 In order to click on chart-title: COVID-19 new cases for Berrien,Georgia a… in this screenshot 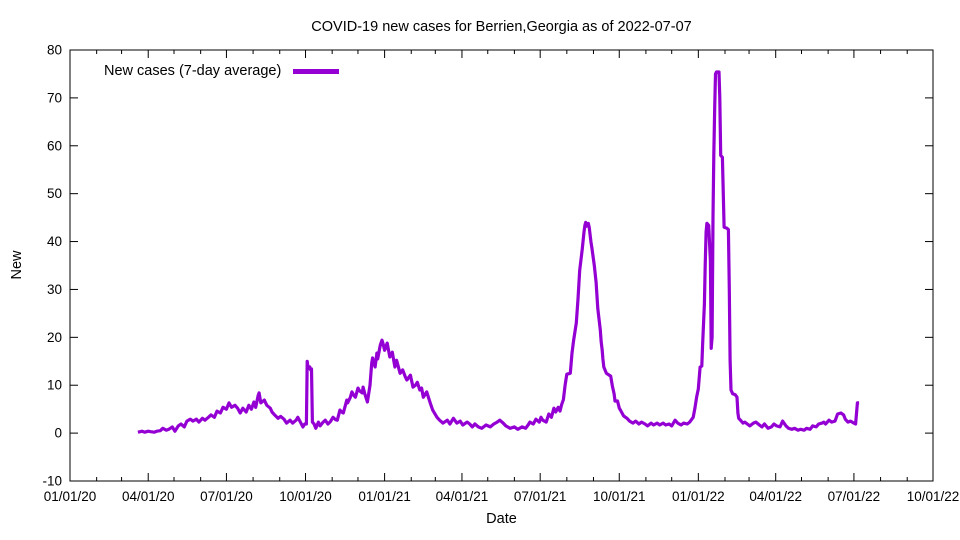, I will do `click(501, 27)`.